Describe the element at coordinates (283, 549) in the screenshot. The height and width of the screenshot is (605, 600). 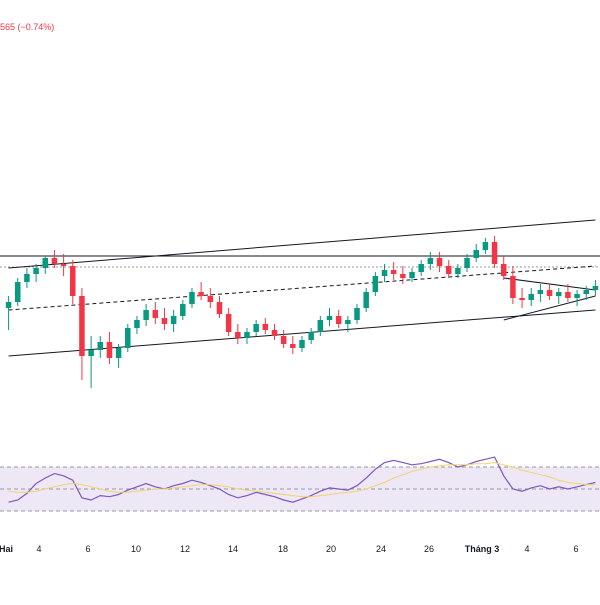
I see `x-tick-label: 18` at that location.